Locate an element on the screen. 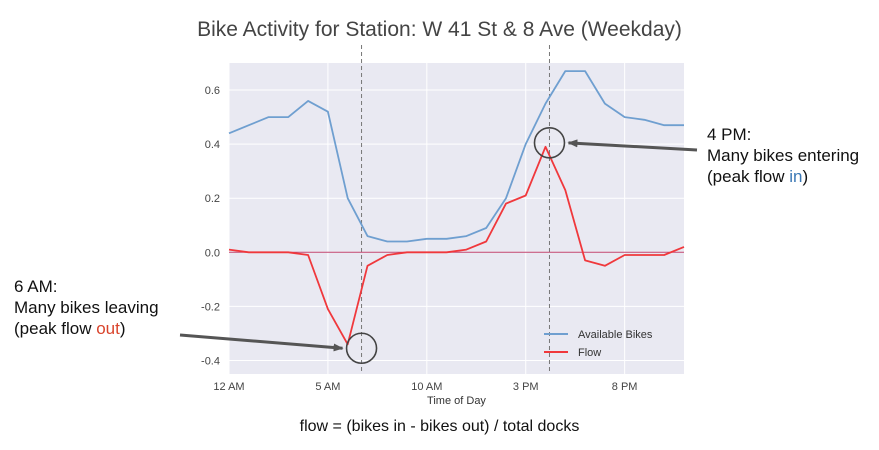 The image size is (879, 450). y-tick-label: -0.2 is located at coordinates (210, 307).